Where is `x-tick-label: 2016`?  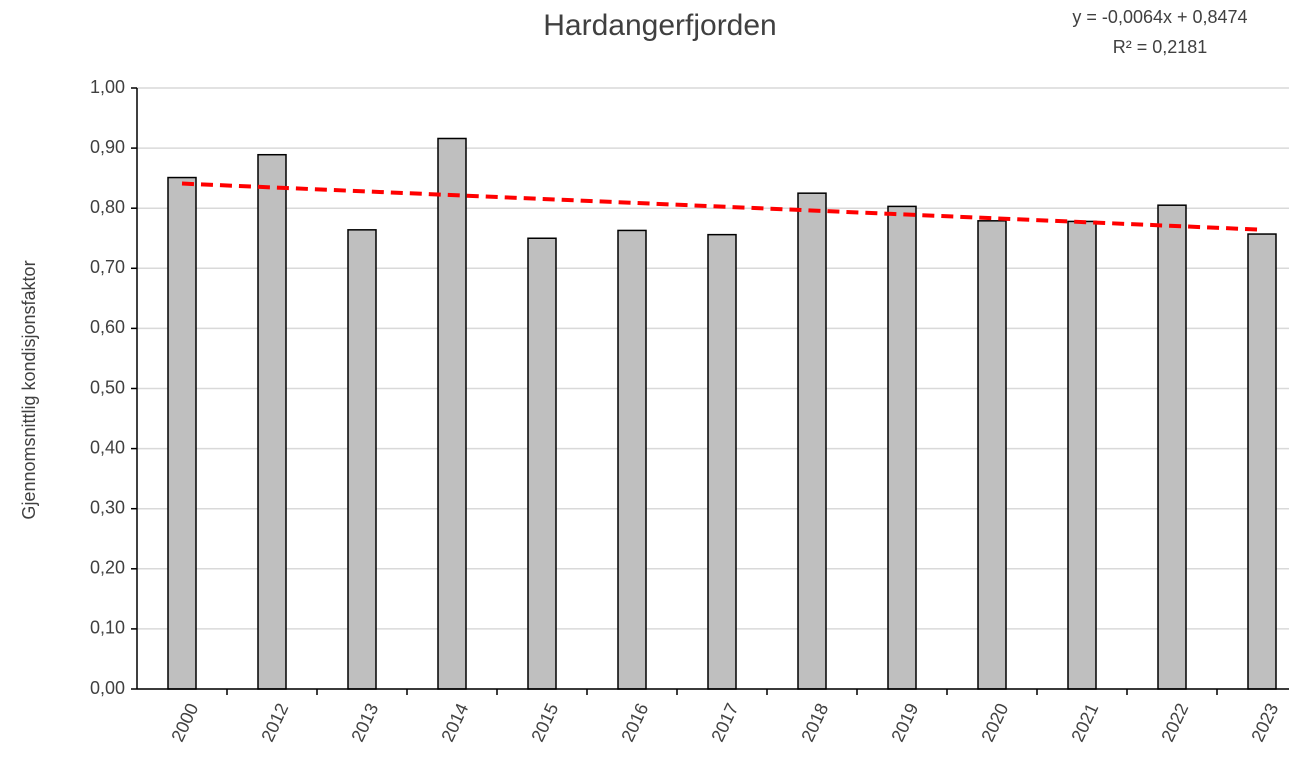
x-tick-label: 2016 is located at coordinates (634, 722).